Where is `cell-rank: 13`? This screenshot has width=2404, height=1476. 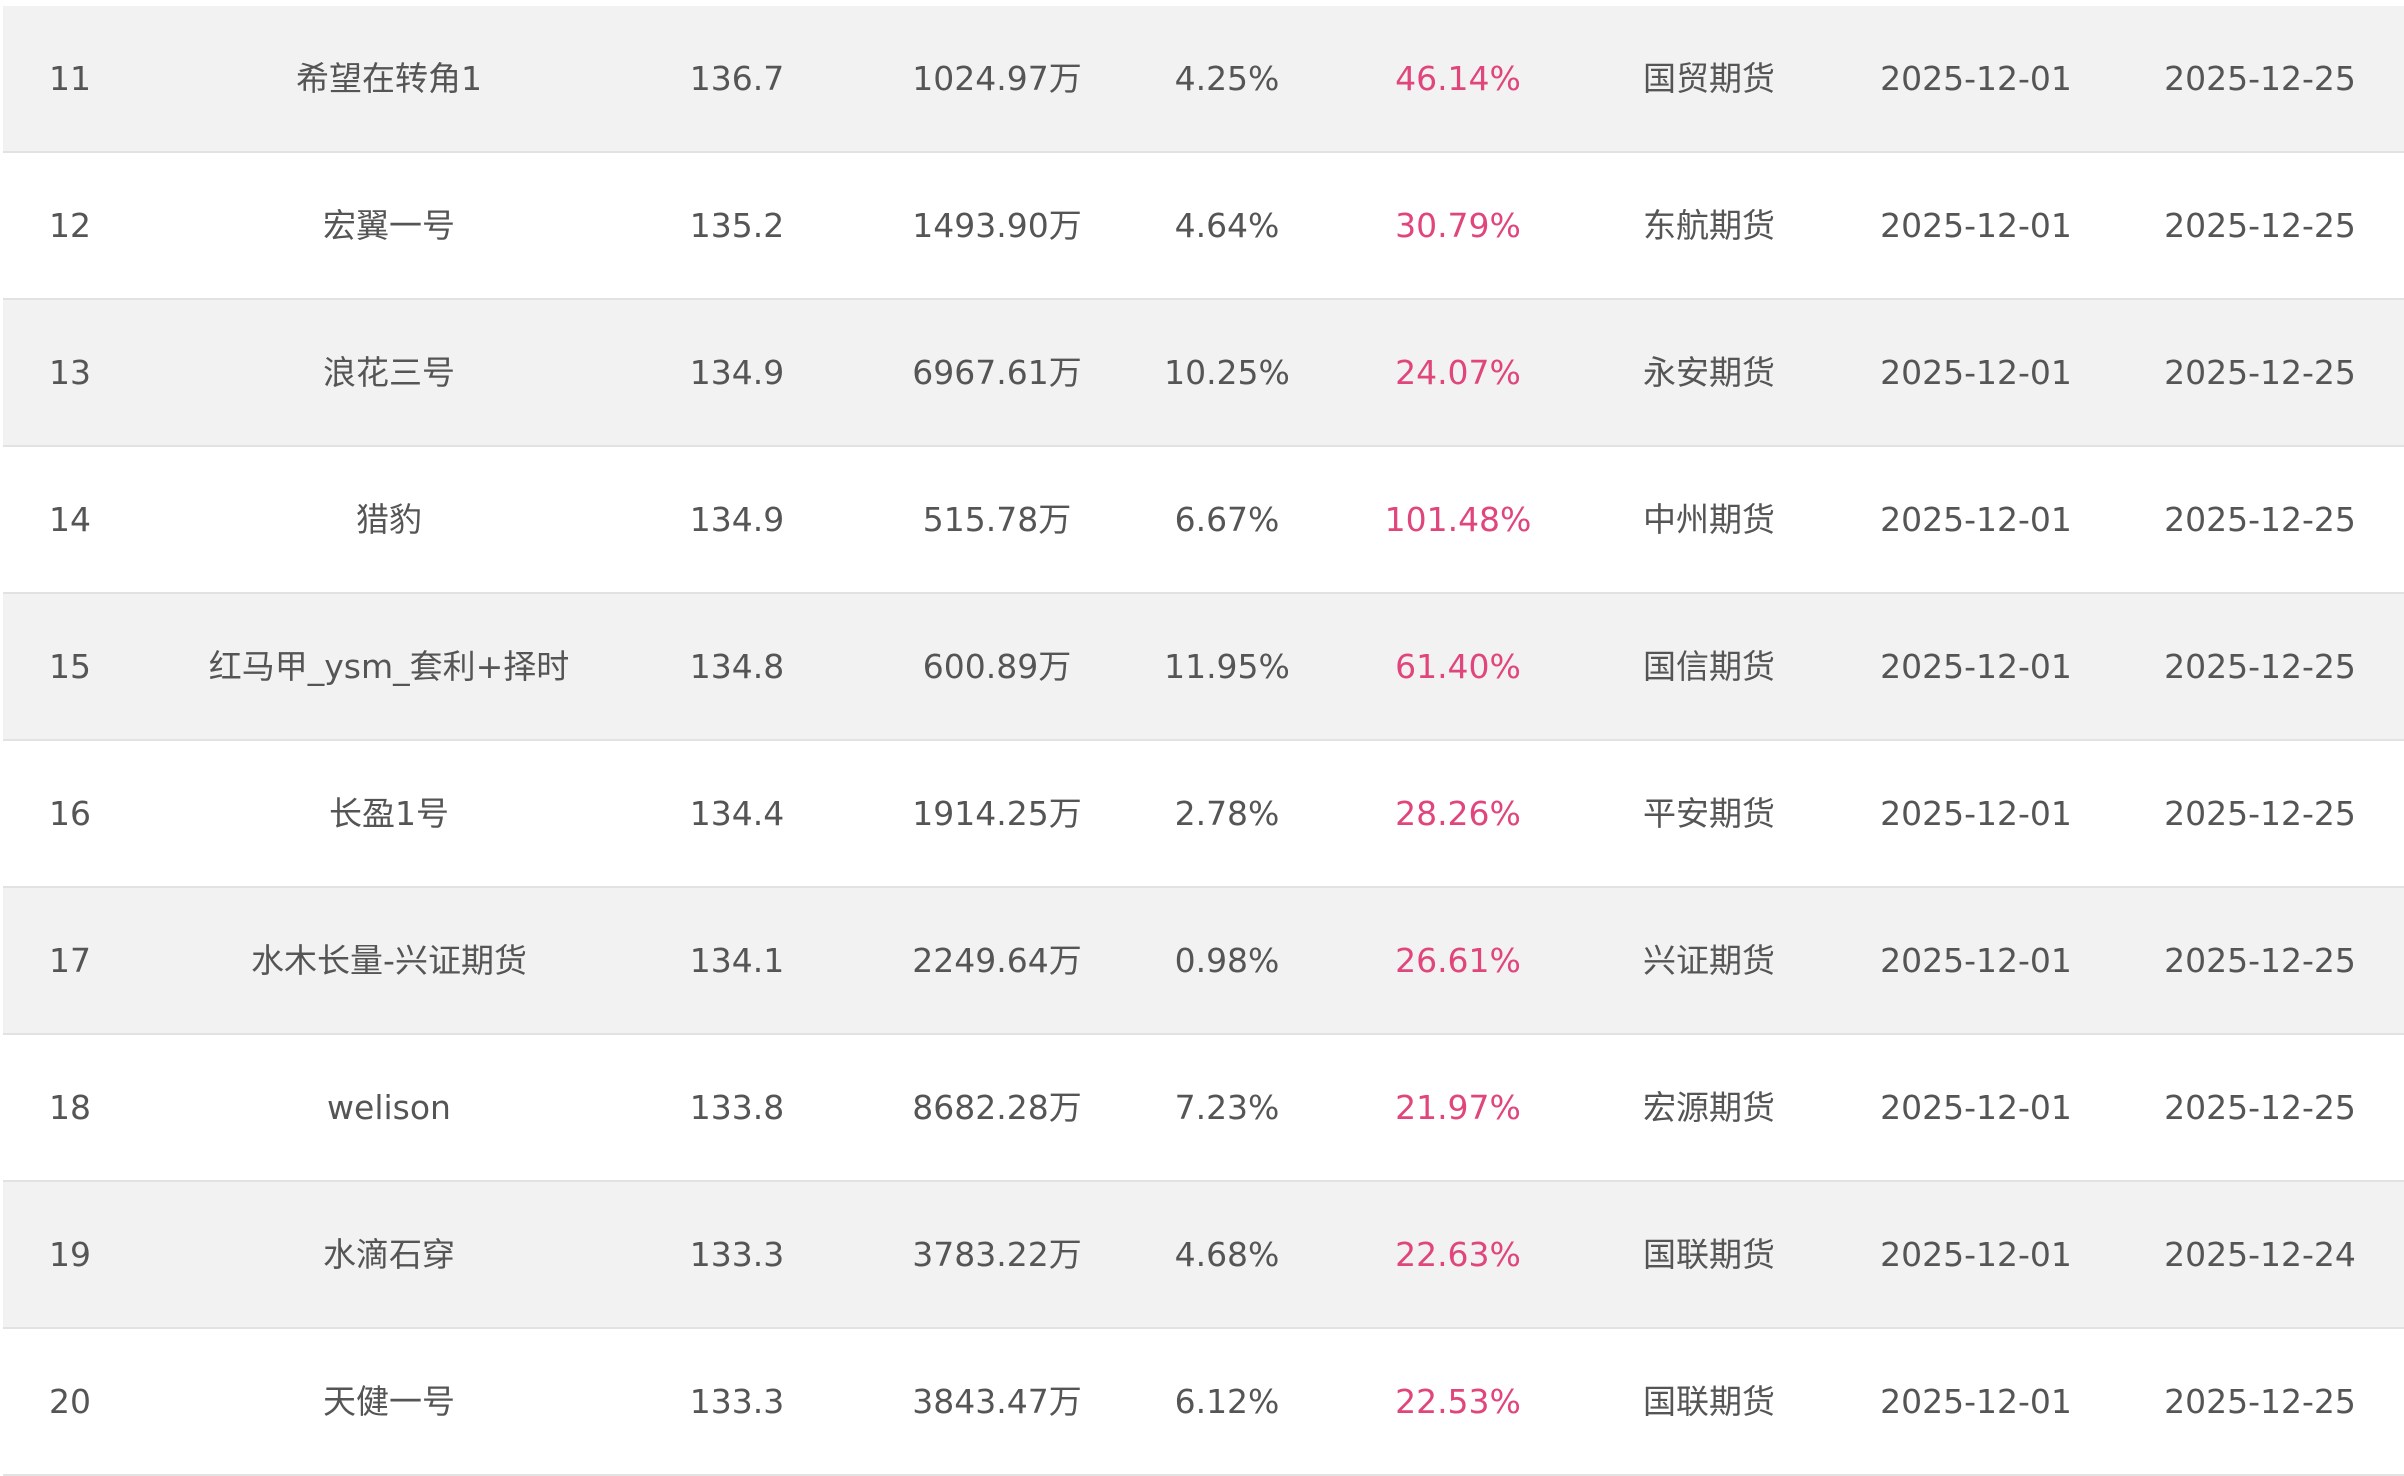 cell-rank: 13 is located at coordinates (70, 372).